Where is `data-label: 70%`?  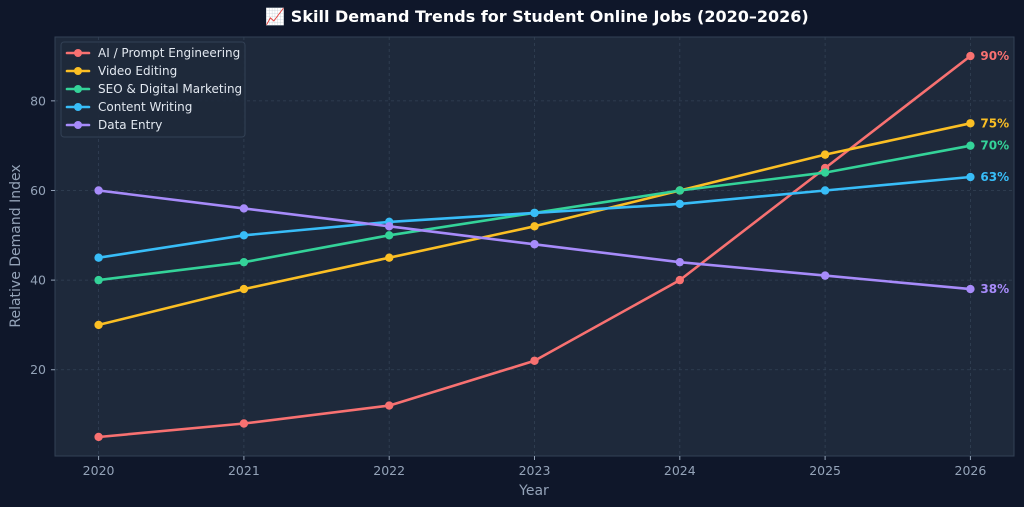 data-label: 70% is located at coordinates (994, 146).